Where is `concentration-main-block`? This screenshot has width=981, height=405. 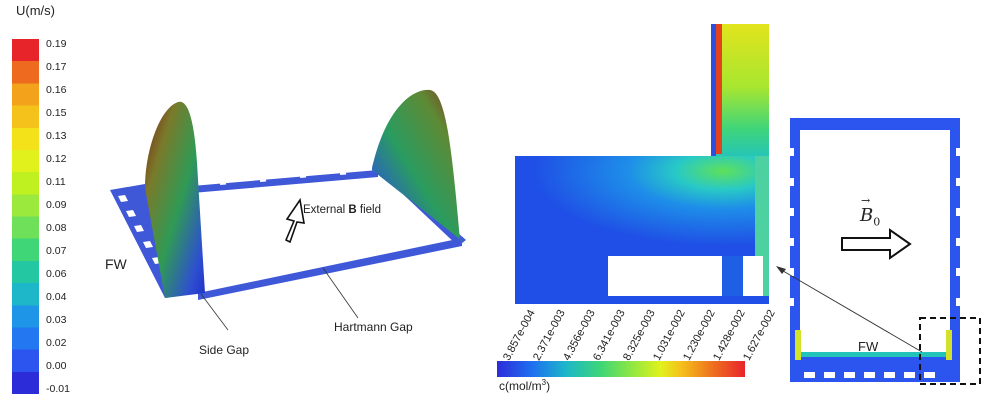
concentration-main-block is located at coordinates (642, 206).